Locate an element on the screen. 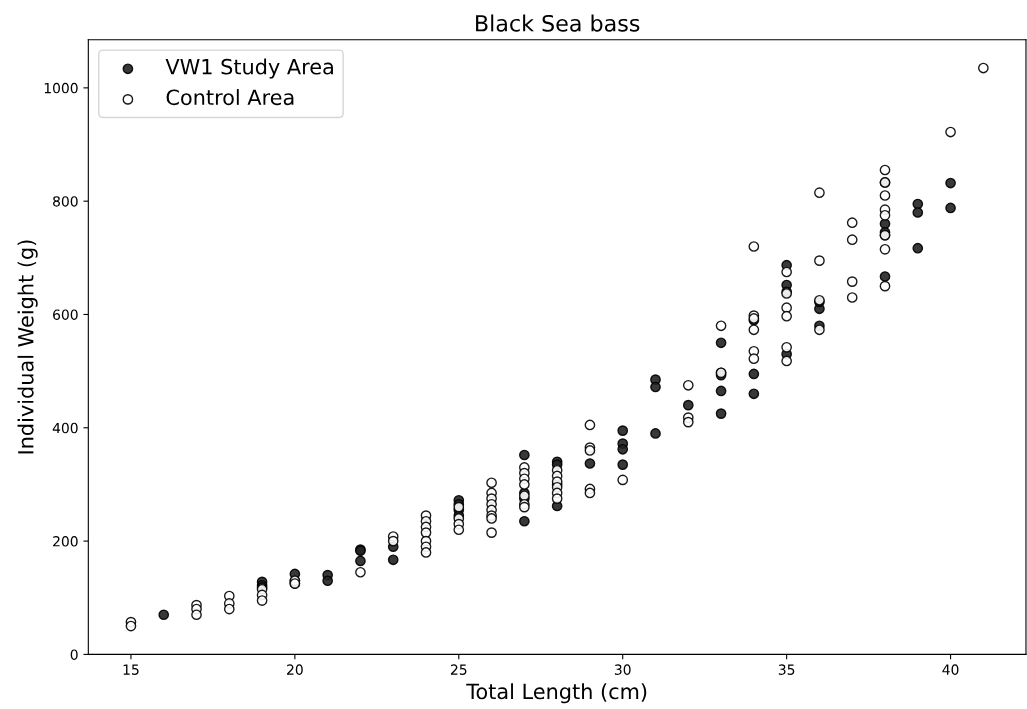 The width and height of the screenshot is (1027, 709). x-tick-label: 15 is located at coordinates (131, 669).